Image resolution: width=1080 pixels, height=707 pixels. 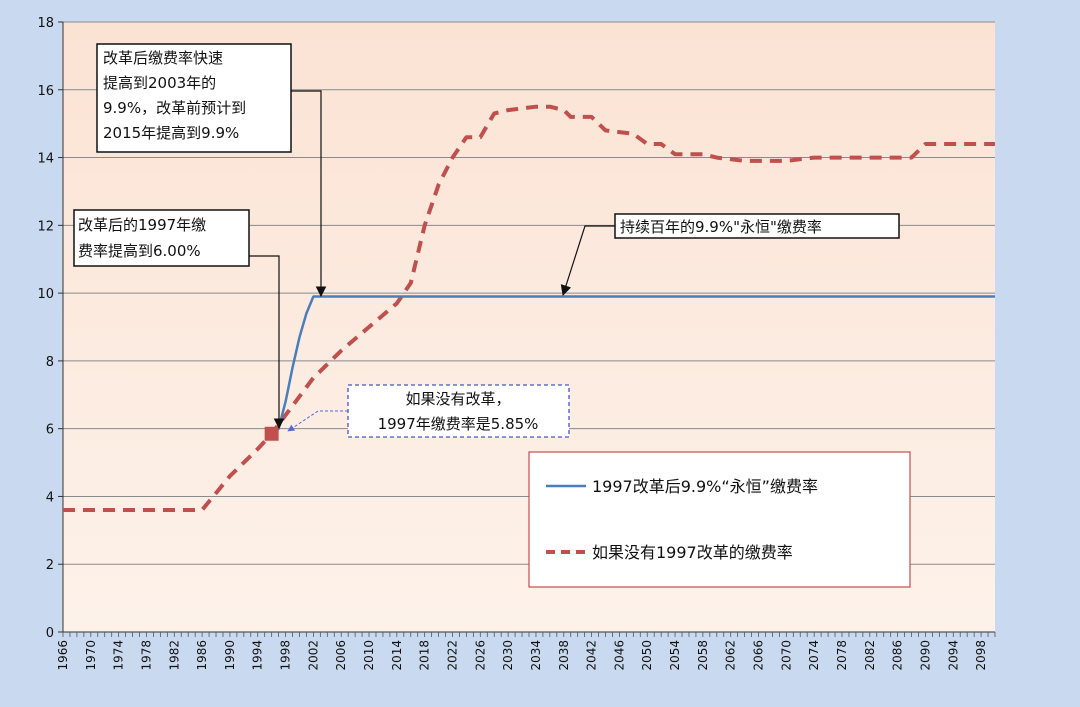 I want to click on annotation-box-4: 如果没有改革， 1997年缴费率是5.85%, so click(x=458, y=411).